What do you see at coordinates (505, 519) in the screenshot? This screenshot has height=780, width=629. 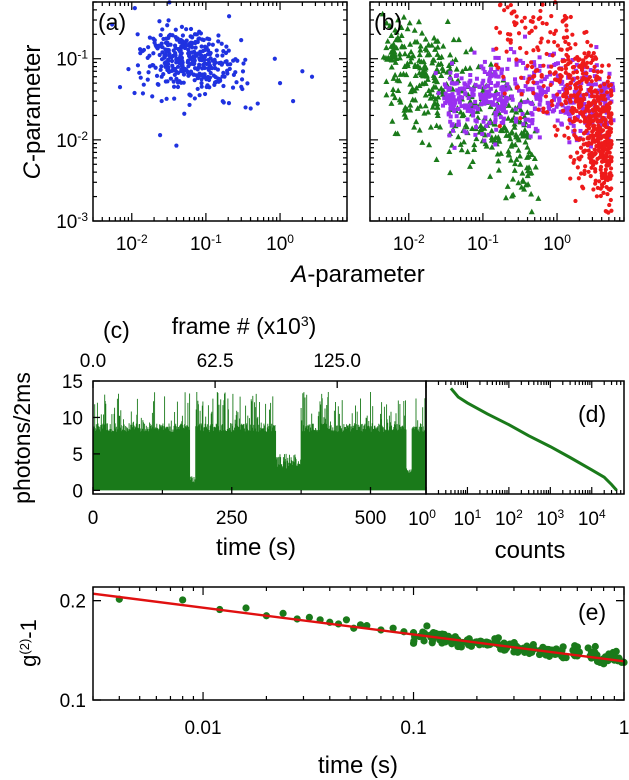 I see `x-tick-label-d-base: 10` at bounding box center [505, 519].